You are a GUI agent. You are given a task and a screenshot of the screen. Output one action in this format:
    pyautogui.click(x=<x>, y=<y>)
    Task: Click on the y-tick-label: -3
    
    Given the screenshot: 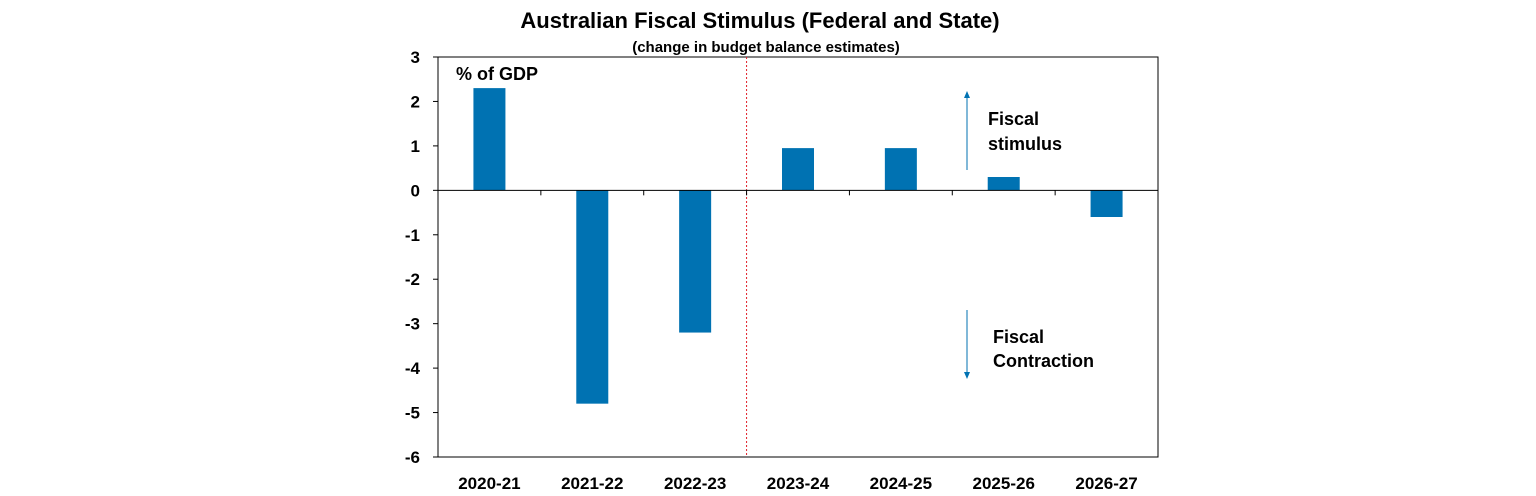 What is the action you would take?
    pyautogui.click(x=412, y=324)
    